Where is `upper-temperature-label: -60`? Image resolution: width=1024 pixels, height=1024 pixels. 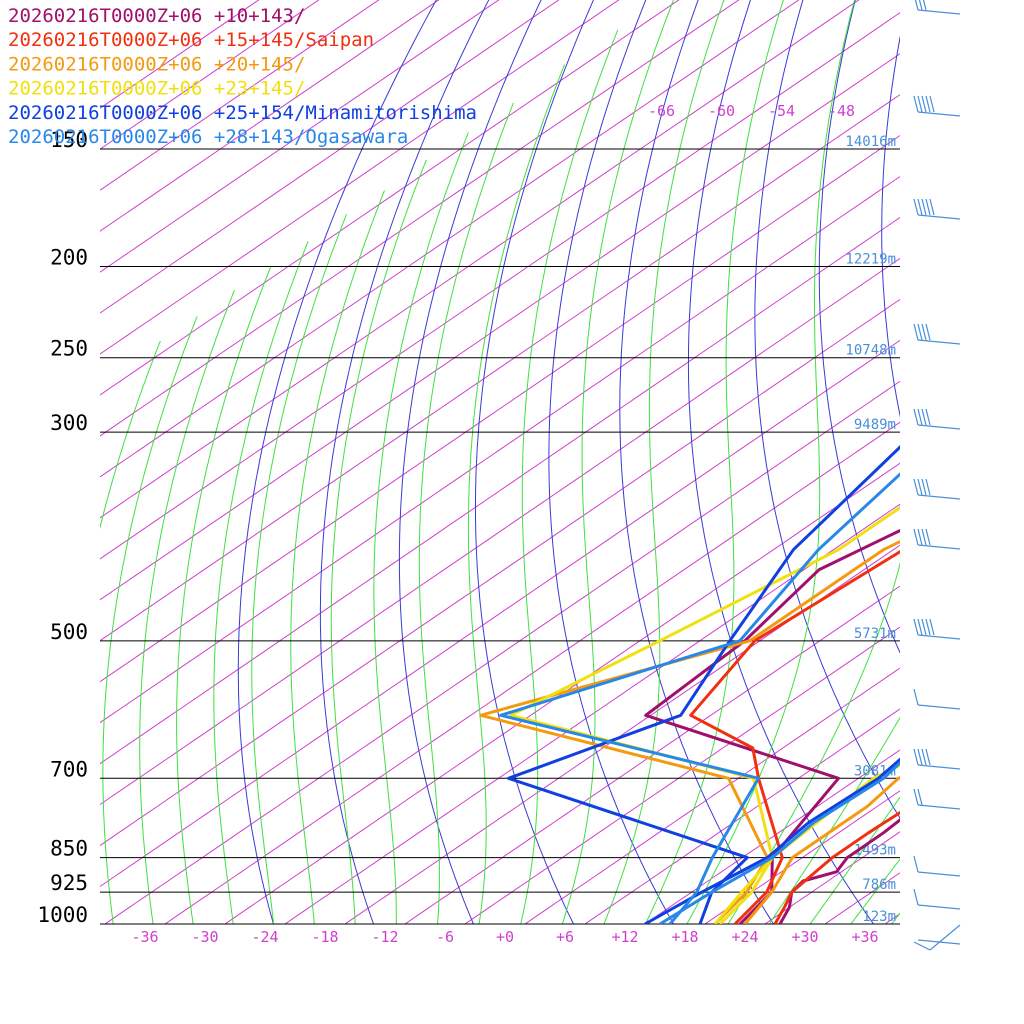 upper-temperature-label: -60 is located at coordinates (721, 111).